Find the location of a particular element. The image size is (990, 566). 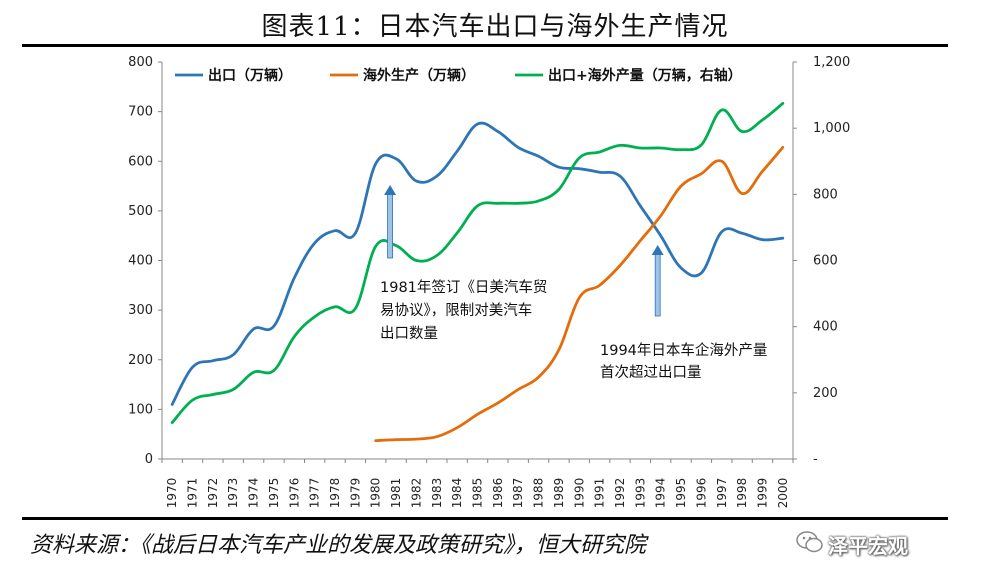

x-tick-label: 1990 is located at coordinates (579, 493).